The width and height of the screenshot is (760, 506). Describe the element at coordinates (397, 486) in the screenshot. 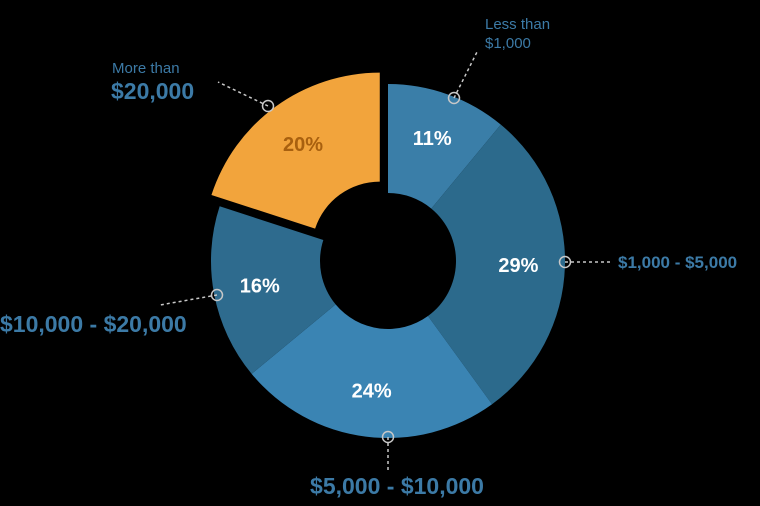

I see `label-5000-10000: $5,000 - $10,000` at that location.